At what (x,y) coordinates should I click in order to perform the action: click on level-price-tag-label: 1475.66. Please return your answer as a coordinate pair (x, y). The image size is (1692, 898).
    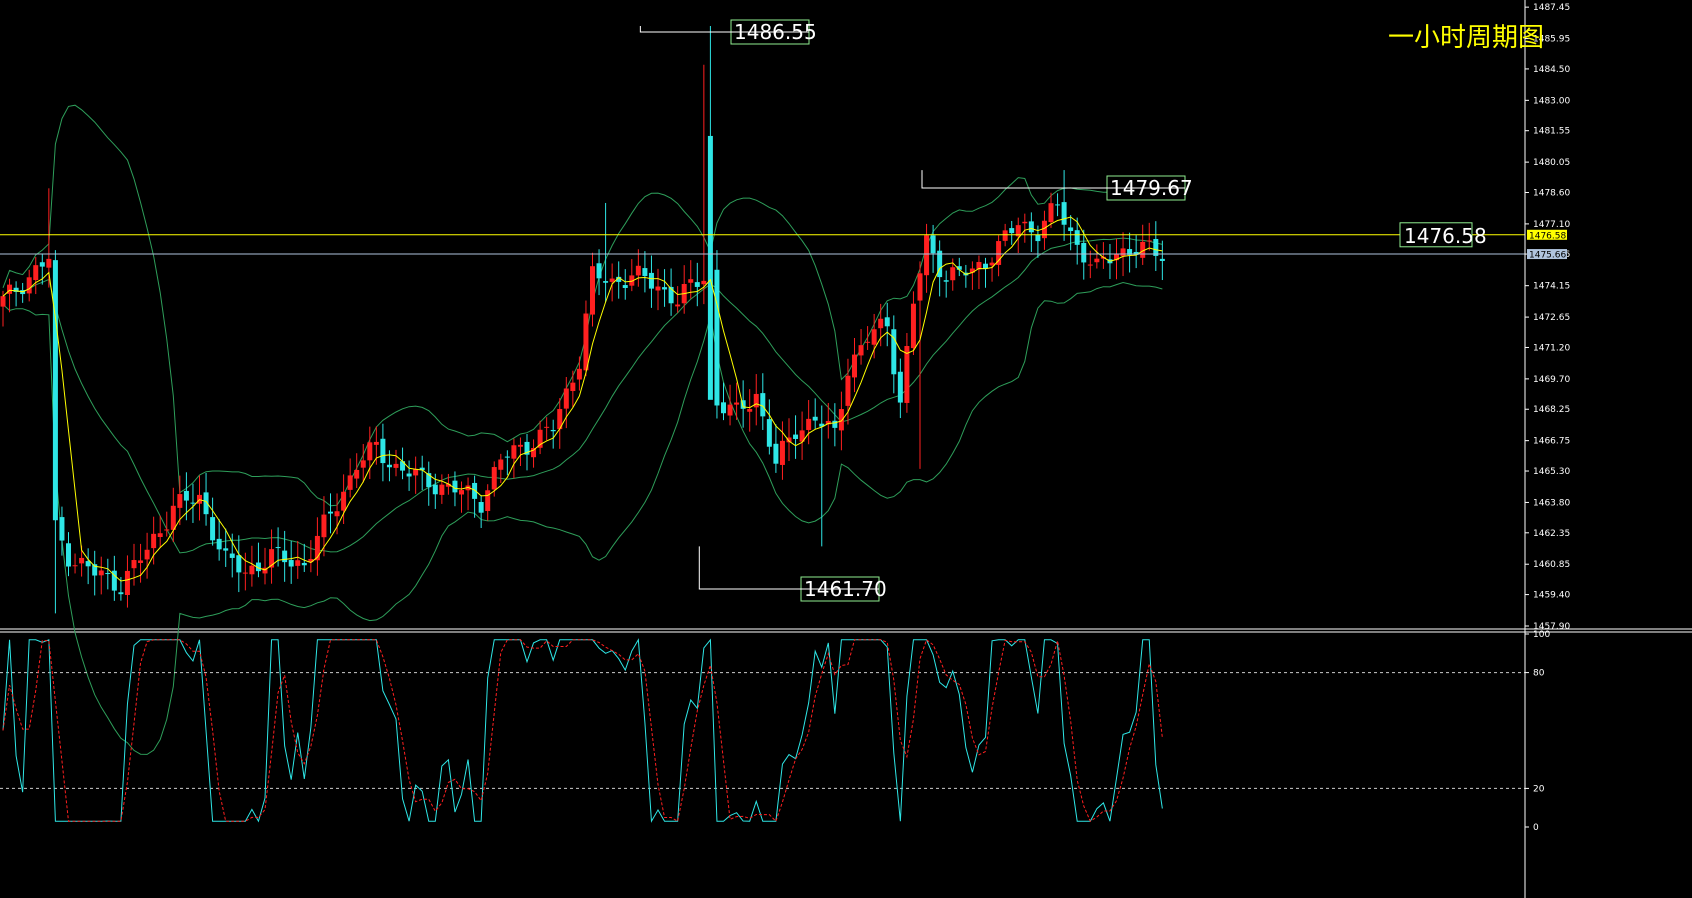
    Looking at the image, I should click on (1547, 256).